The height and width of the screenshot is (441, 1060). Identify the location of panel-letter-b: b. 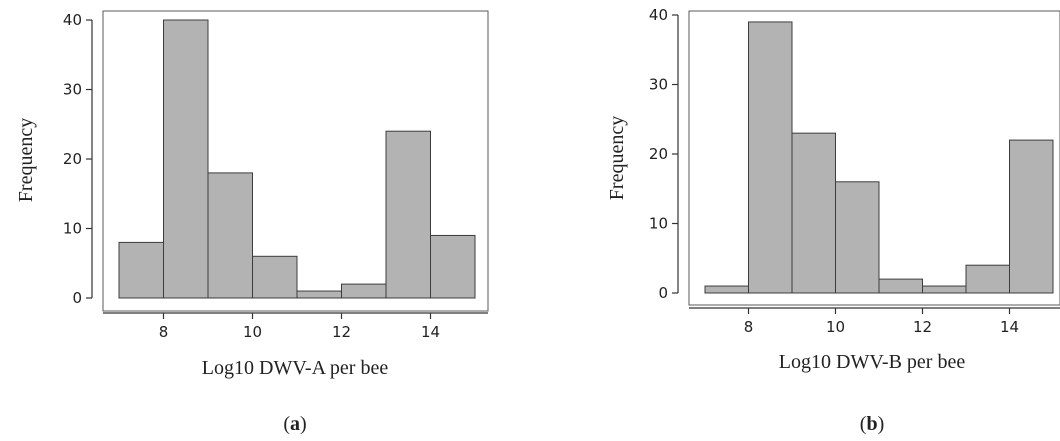
(871, 424).